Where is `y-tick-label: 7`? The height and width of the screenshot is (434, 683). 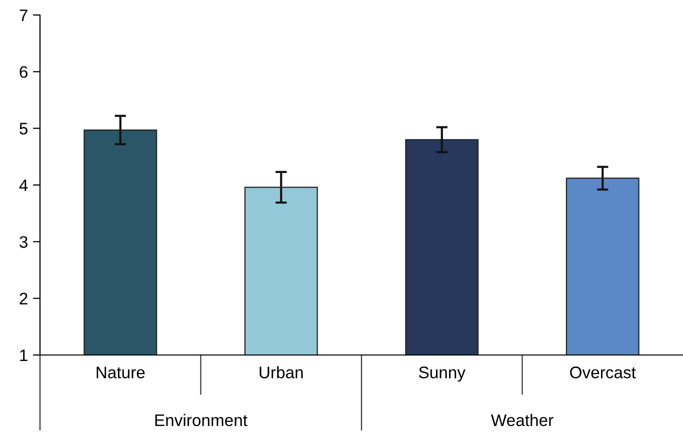 y-tick-label: 7 is located at coordinates (24, 16).